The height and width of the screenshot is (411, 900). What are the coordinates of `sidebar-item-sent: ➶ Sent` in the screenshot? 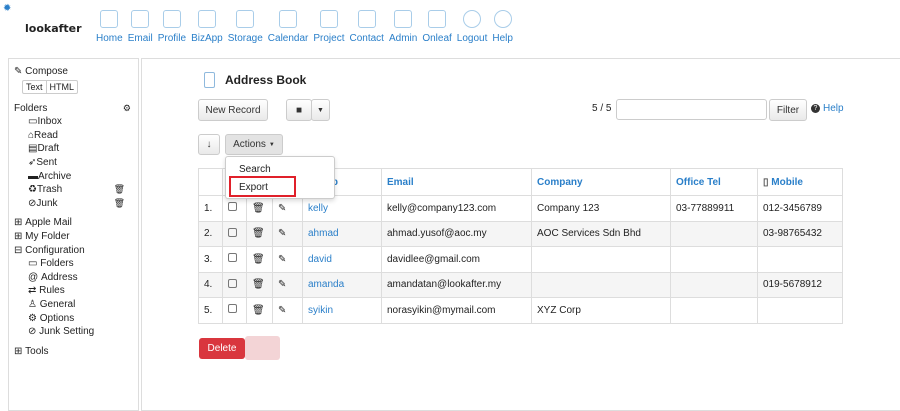 It's located at (73, 163).